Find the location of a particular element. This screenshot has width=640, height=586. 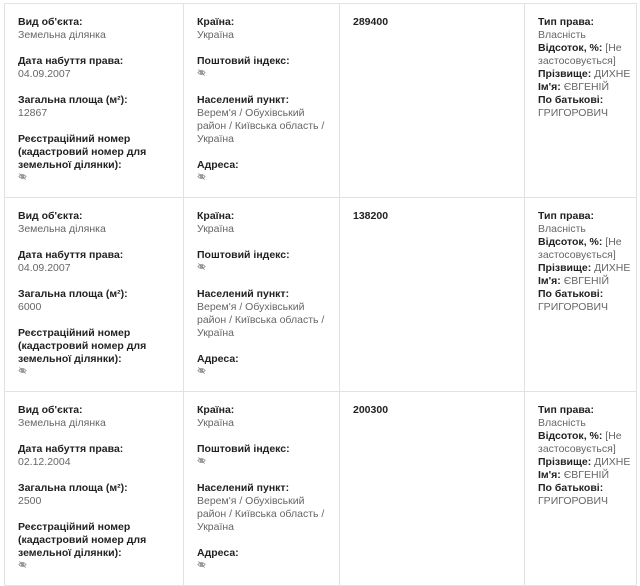

value-cell: 200300 is located at coordinates (432, 488).